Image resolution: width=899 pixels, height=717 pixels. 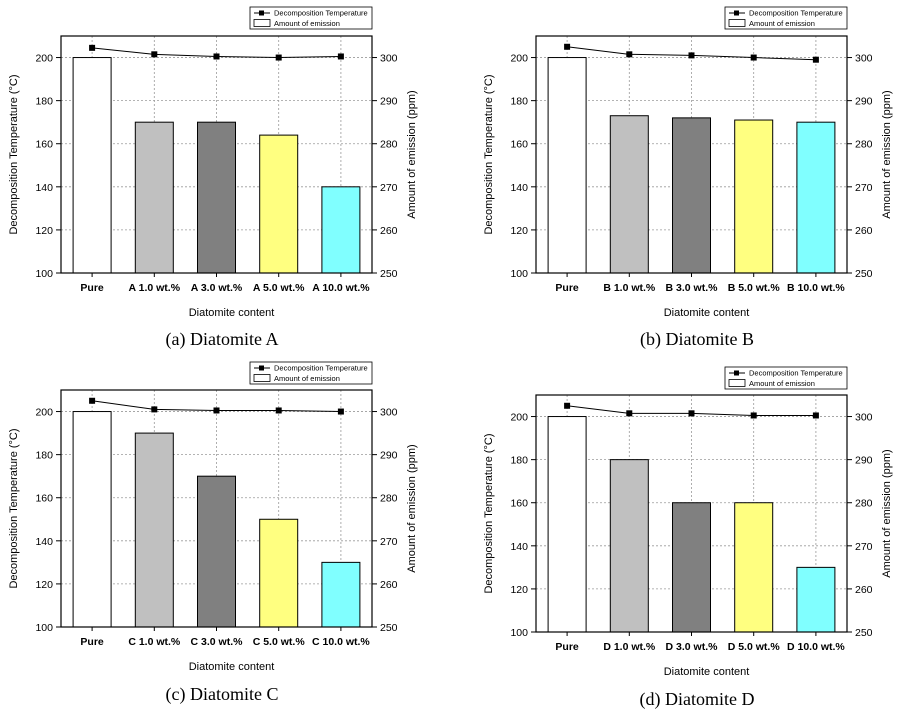 What do you see at coordinates (279, 288) in the screenshot?
I see `category-label: A 5.0 wt.%` at bounding box center [279, 288].